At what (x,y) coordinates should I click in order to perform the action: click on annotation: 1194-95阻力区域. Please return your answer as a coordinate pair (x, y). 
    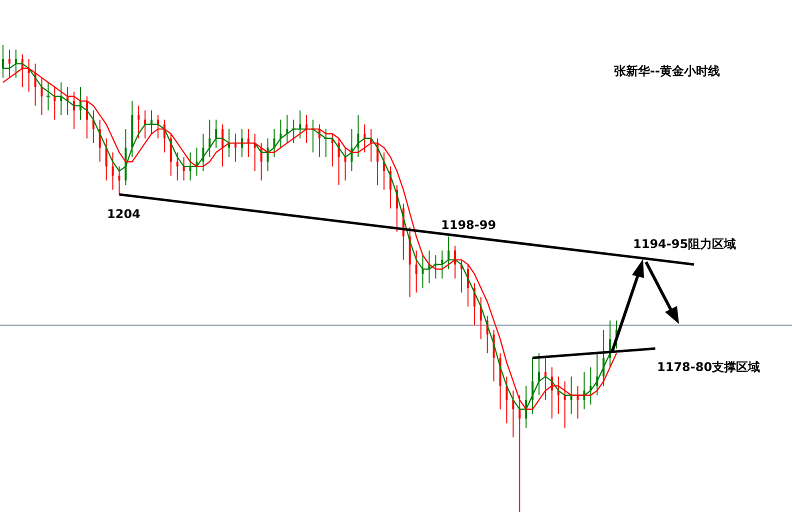
    Looking at the image, I should click on (684, 244).